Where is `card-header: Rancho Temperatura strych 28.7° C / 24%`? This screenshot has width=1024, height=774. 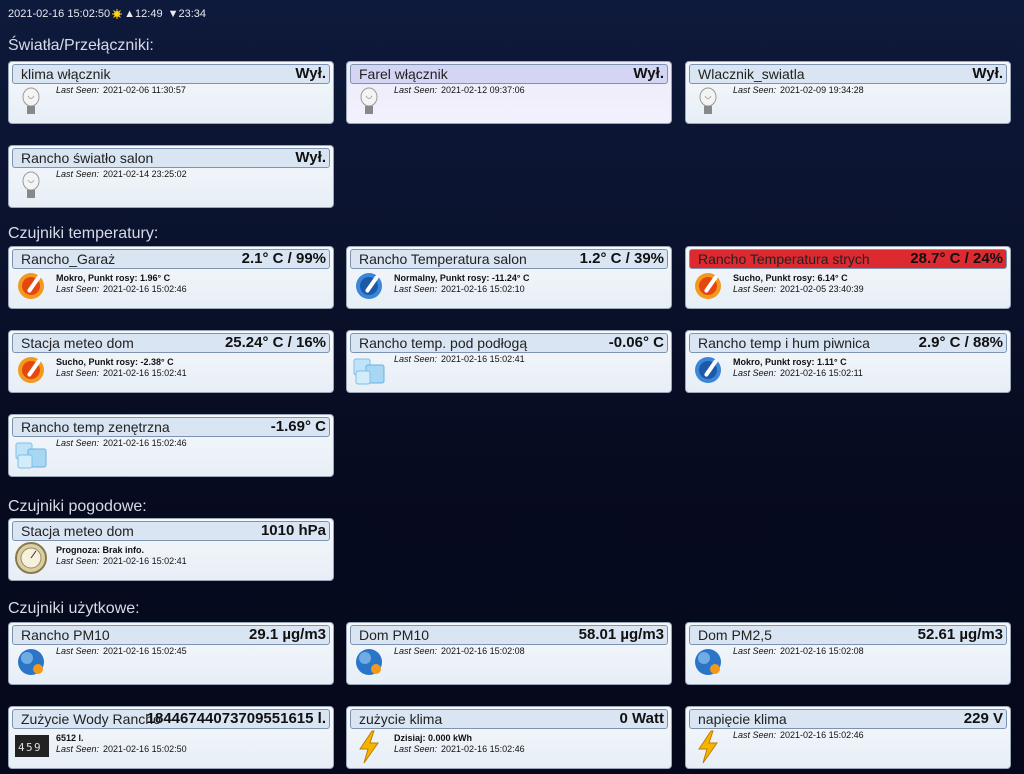 card-header: Rancho Temperatura strych 28.7° C / 24% is located at coordinates (848, 259).